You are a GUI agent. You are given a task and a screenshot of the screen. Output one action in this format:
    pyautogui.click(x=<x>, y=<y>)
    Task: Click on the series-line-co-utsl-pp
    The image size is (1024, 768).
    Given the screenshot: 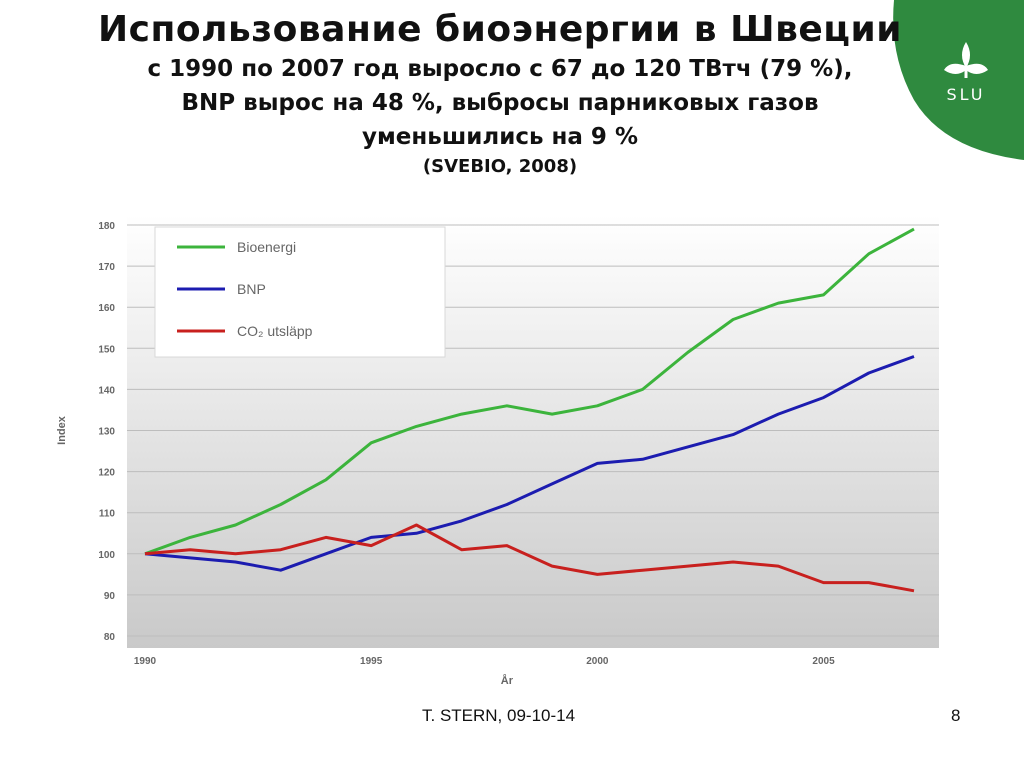 What is the action you would take?
    pyautogui.click(x=529, y=558)
    